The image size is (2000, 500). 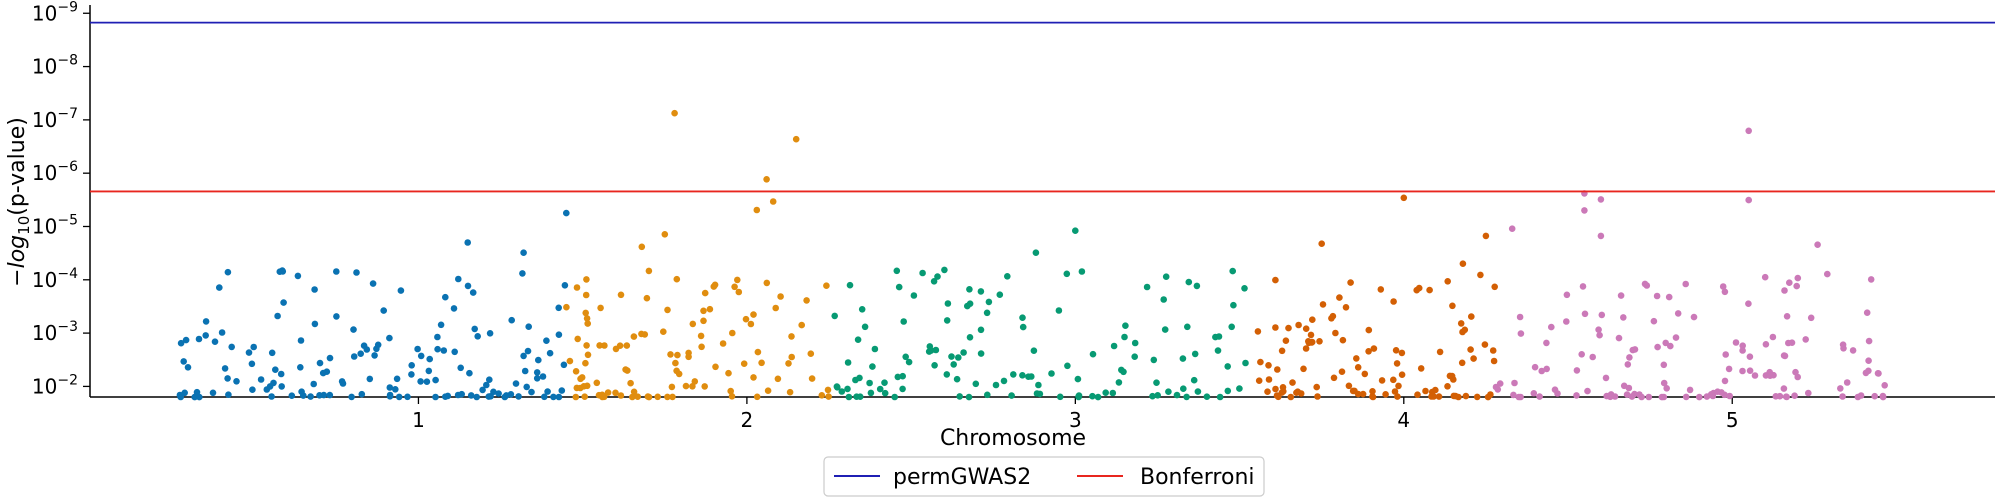 I want to click on y-tick-label: 10⁻⁴, so click(x=55, y=279).